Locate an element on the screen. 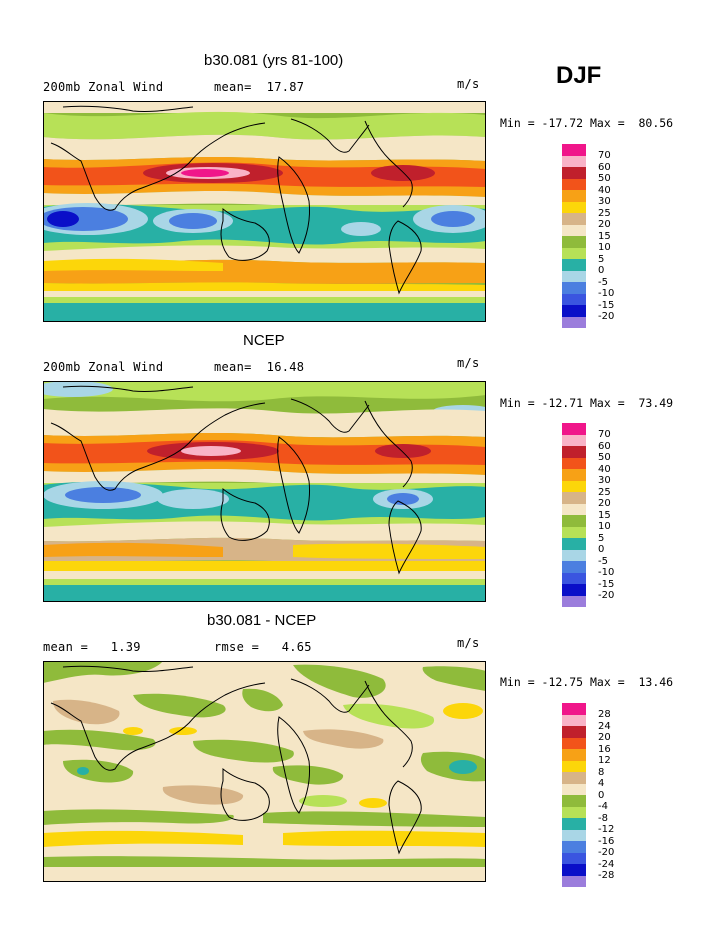  panel-2-minmax: Min = -12.71 Max = 73.49 is located at coordinates (587, 403).